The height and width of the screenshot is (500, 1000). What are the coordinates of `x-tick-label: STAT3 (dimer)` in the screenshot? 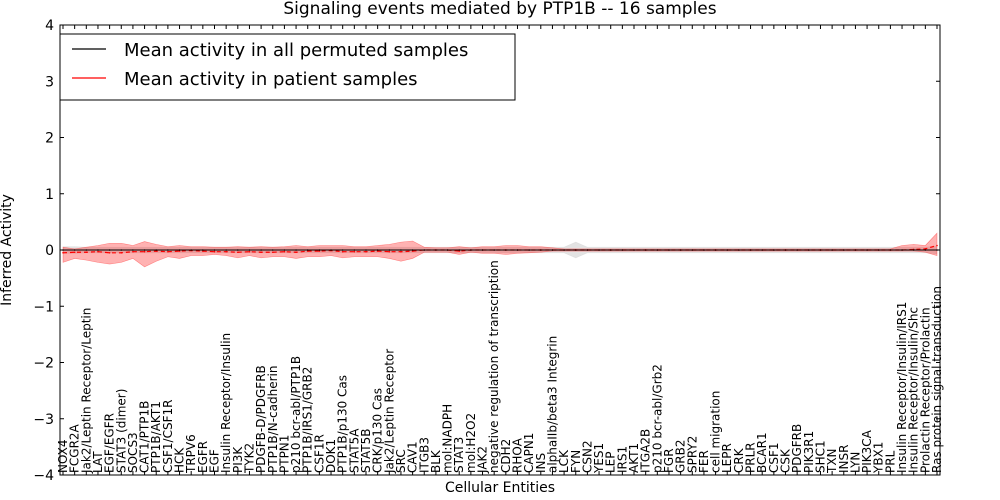 It's located at (121, 431).